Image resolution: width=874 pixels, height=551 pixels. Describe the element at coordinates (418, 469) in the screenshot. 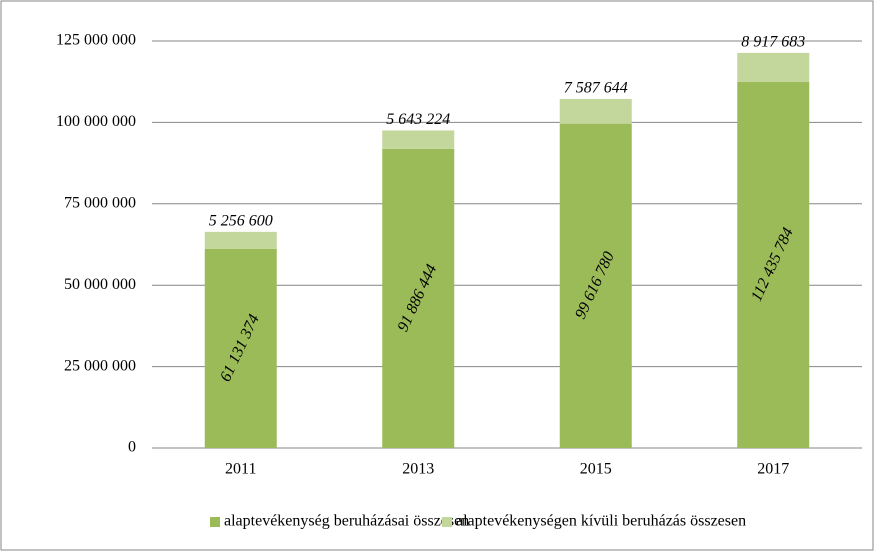

I see `x-tick-label: 2013` at that location.